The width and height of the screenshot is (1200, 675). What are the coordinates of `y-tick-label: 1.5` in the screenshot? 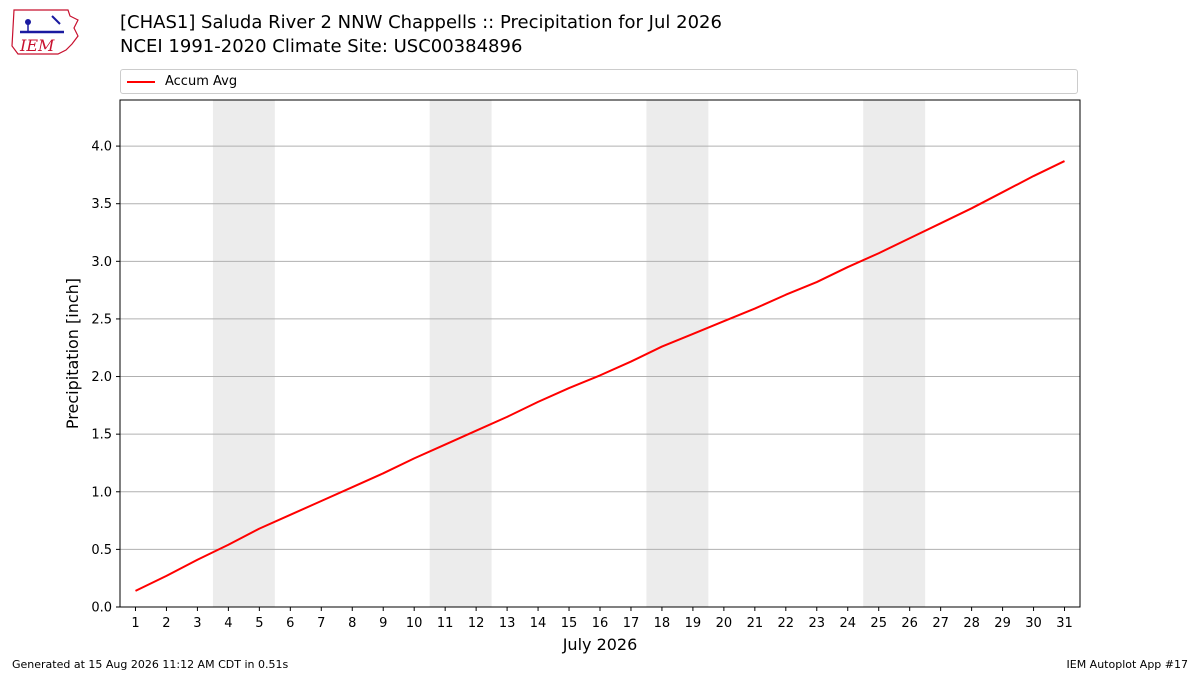 It's located at (101, 435).